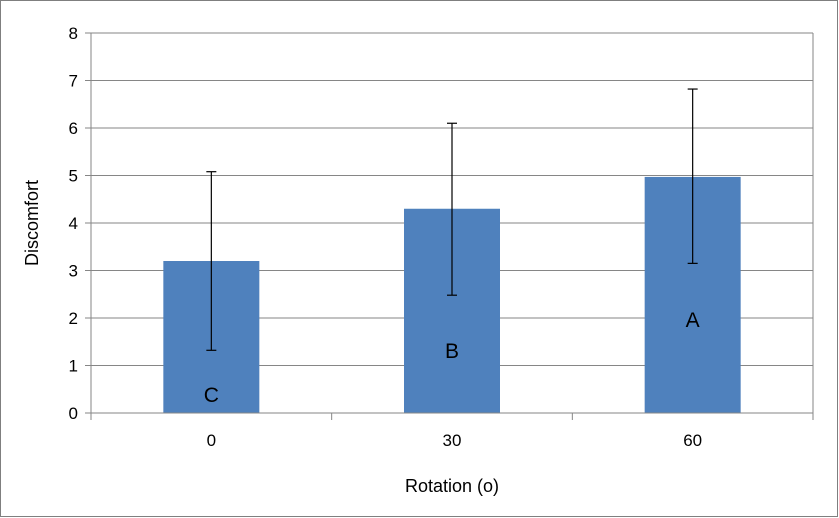  I want to click on y-tick-label-0: 0, so click(73, 413).